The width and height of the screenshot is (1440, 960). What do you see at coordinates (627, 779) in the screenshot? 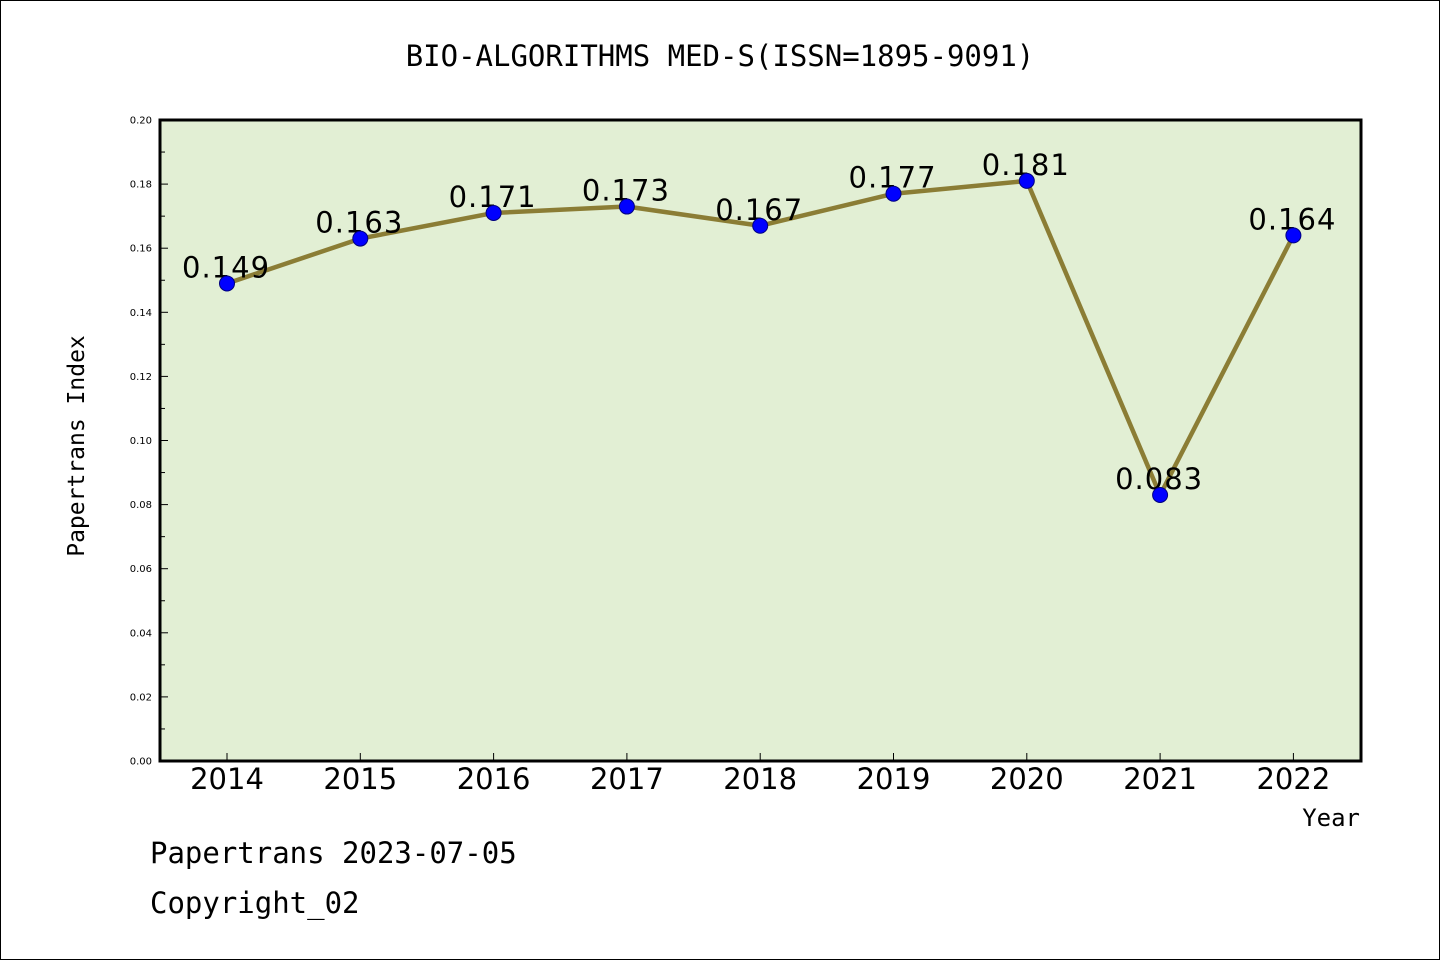
I see `x-tick-label: 2017` at bounding box center [627, 779].